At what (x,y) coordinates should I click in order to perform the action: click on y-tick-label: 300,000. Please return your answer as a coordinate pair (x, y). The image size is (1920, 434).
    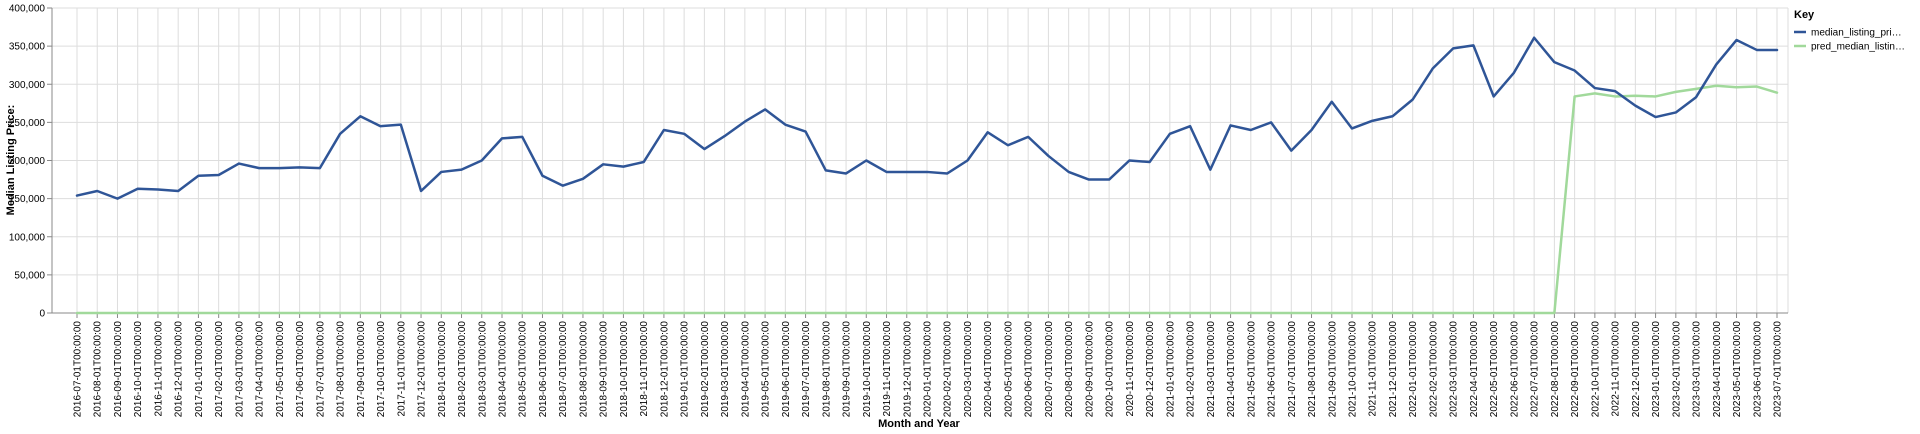
    Looking at the image, I should click on (27, 85).